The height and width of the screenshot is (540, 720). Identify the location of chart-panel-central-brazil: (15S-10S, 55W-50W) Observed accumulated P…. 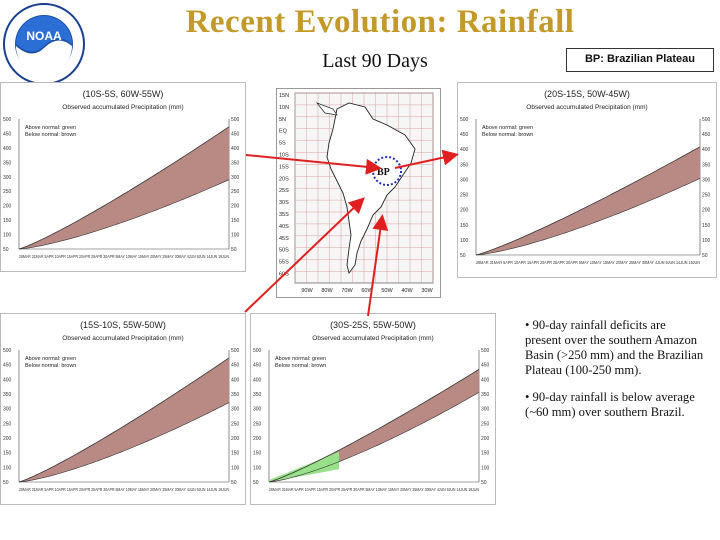
(123, 409).